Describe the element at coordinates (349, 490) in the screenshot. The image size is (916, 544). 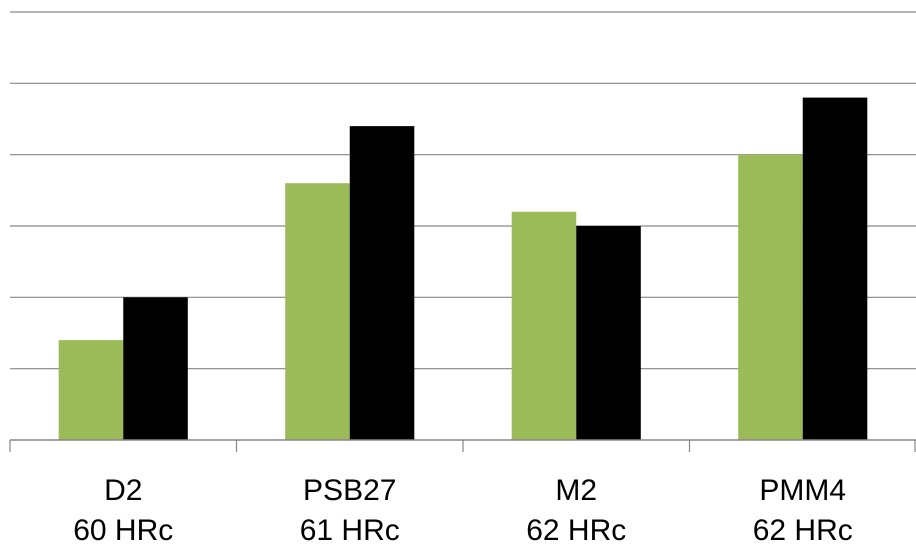
I see `x-tick-label-psb27: PSB27` at that location.